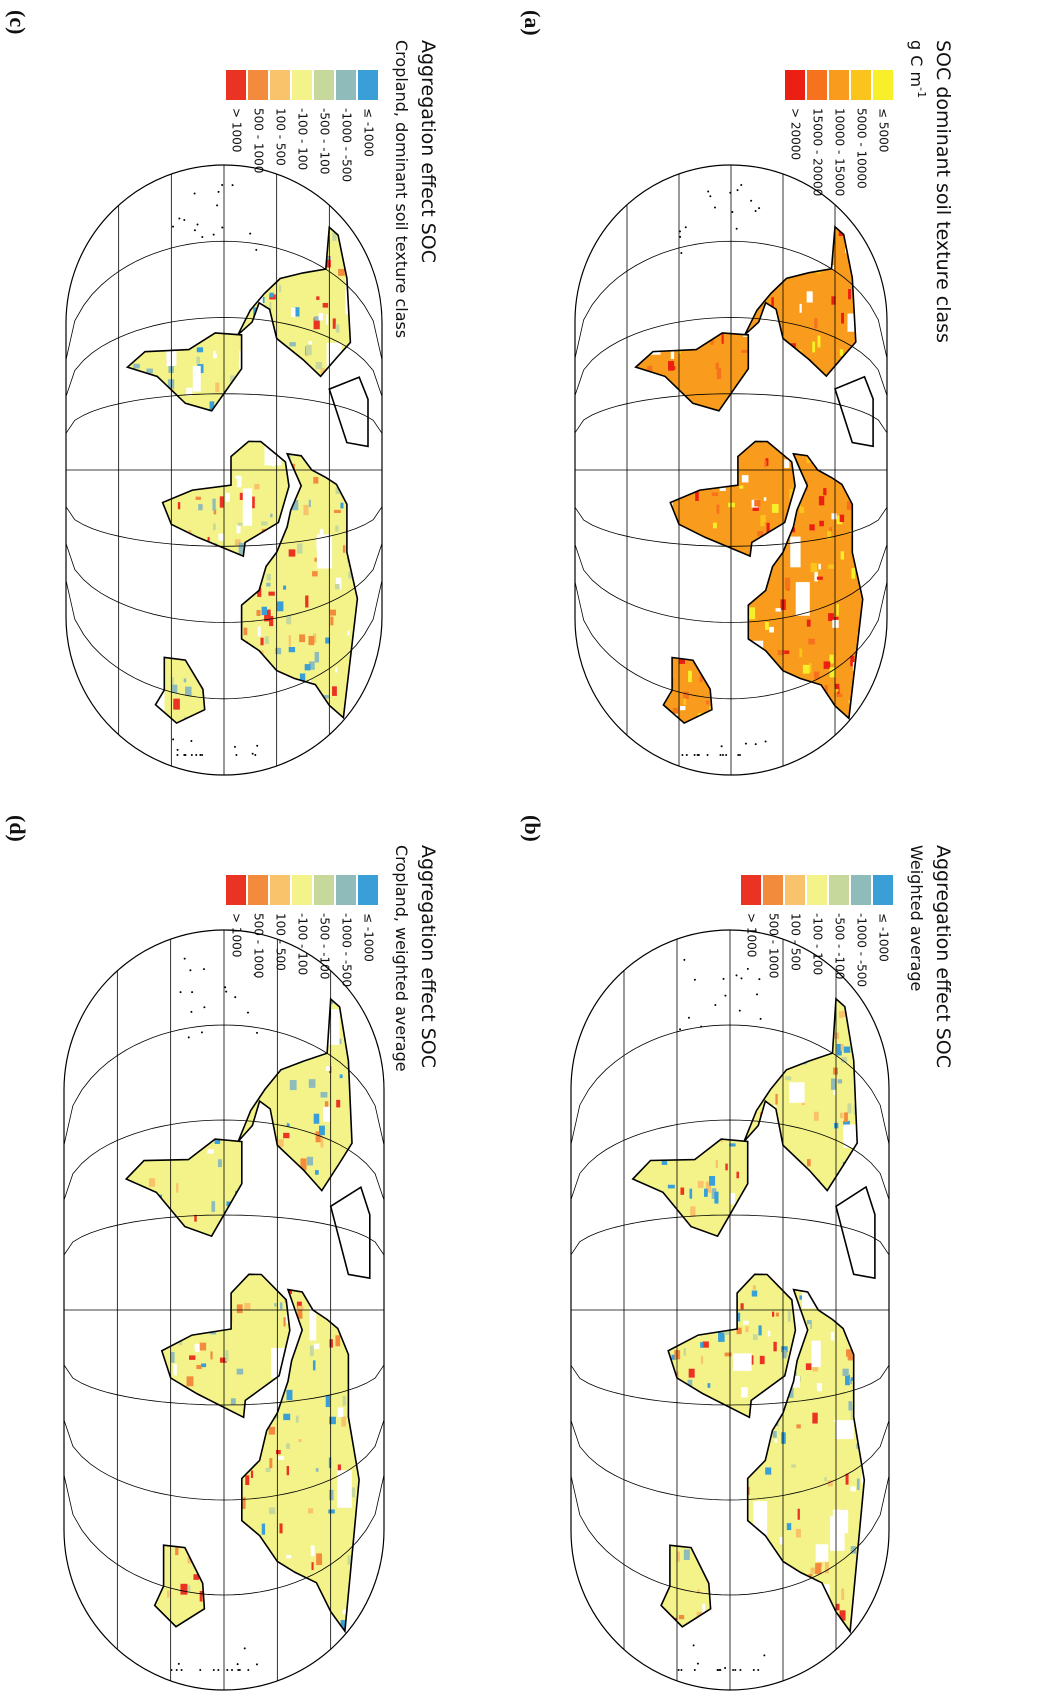 This screenshot has height=1701, width=1049. Describe the element at coordinates (731, 470) in the screenshot. I see `map-frame` at that location.